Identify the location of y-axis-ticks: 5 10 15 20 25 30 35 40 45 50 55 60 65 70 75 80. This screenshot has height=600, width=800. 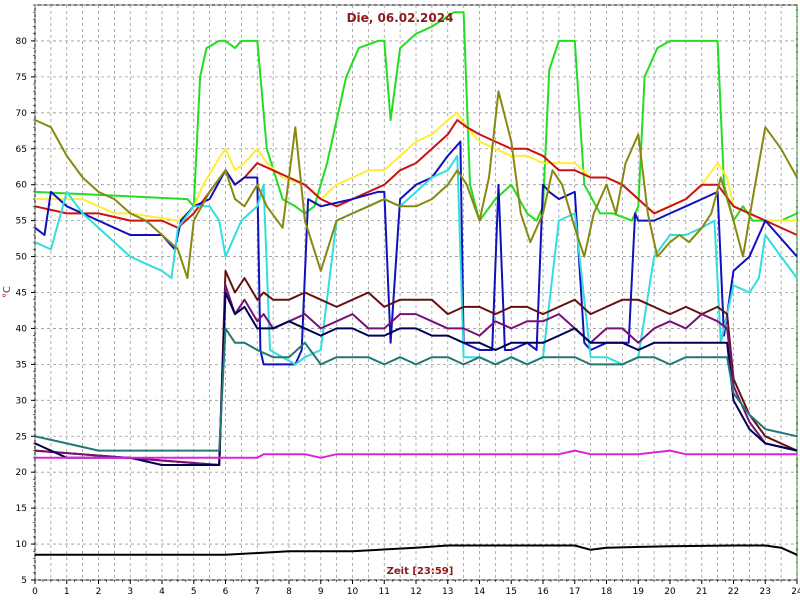
(25, 295).